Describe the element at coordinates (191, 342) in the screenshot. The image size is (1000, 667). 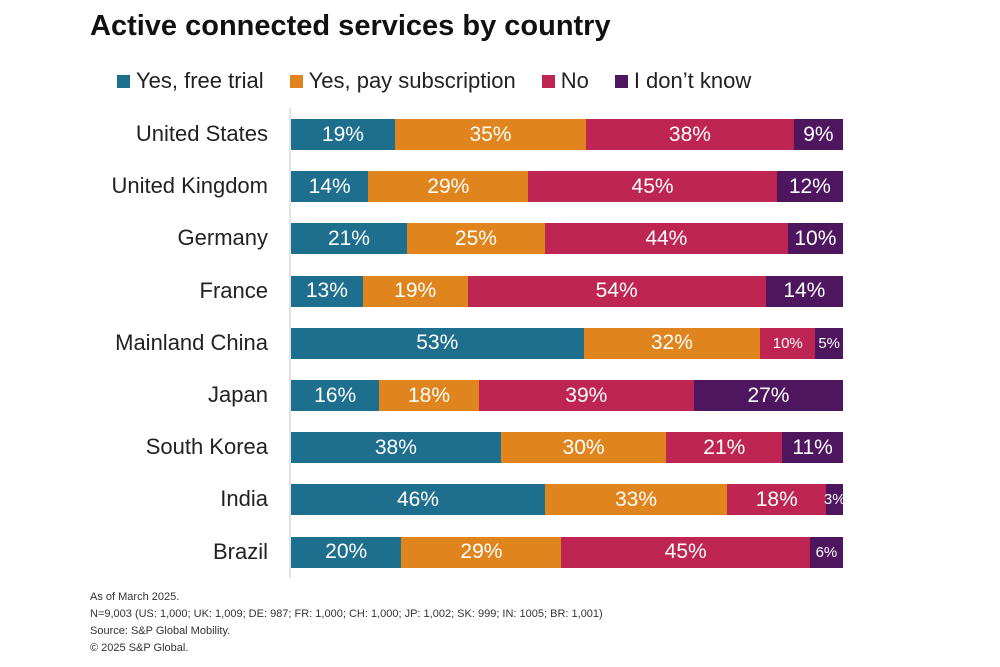
I see `category-label: Mainland China` at that location.